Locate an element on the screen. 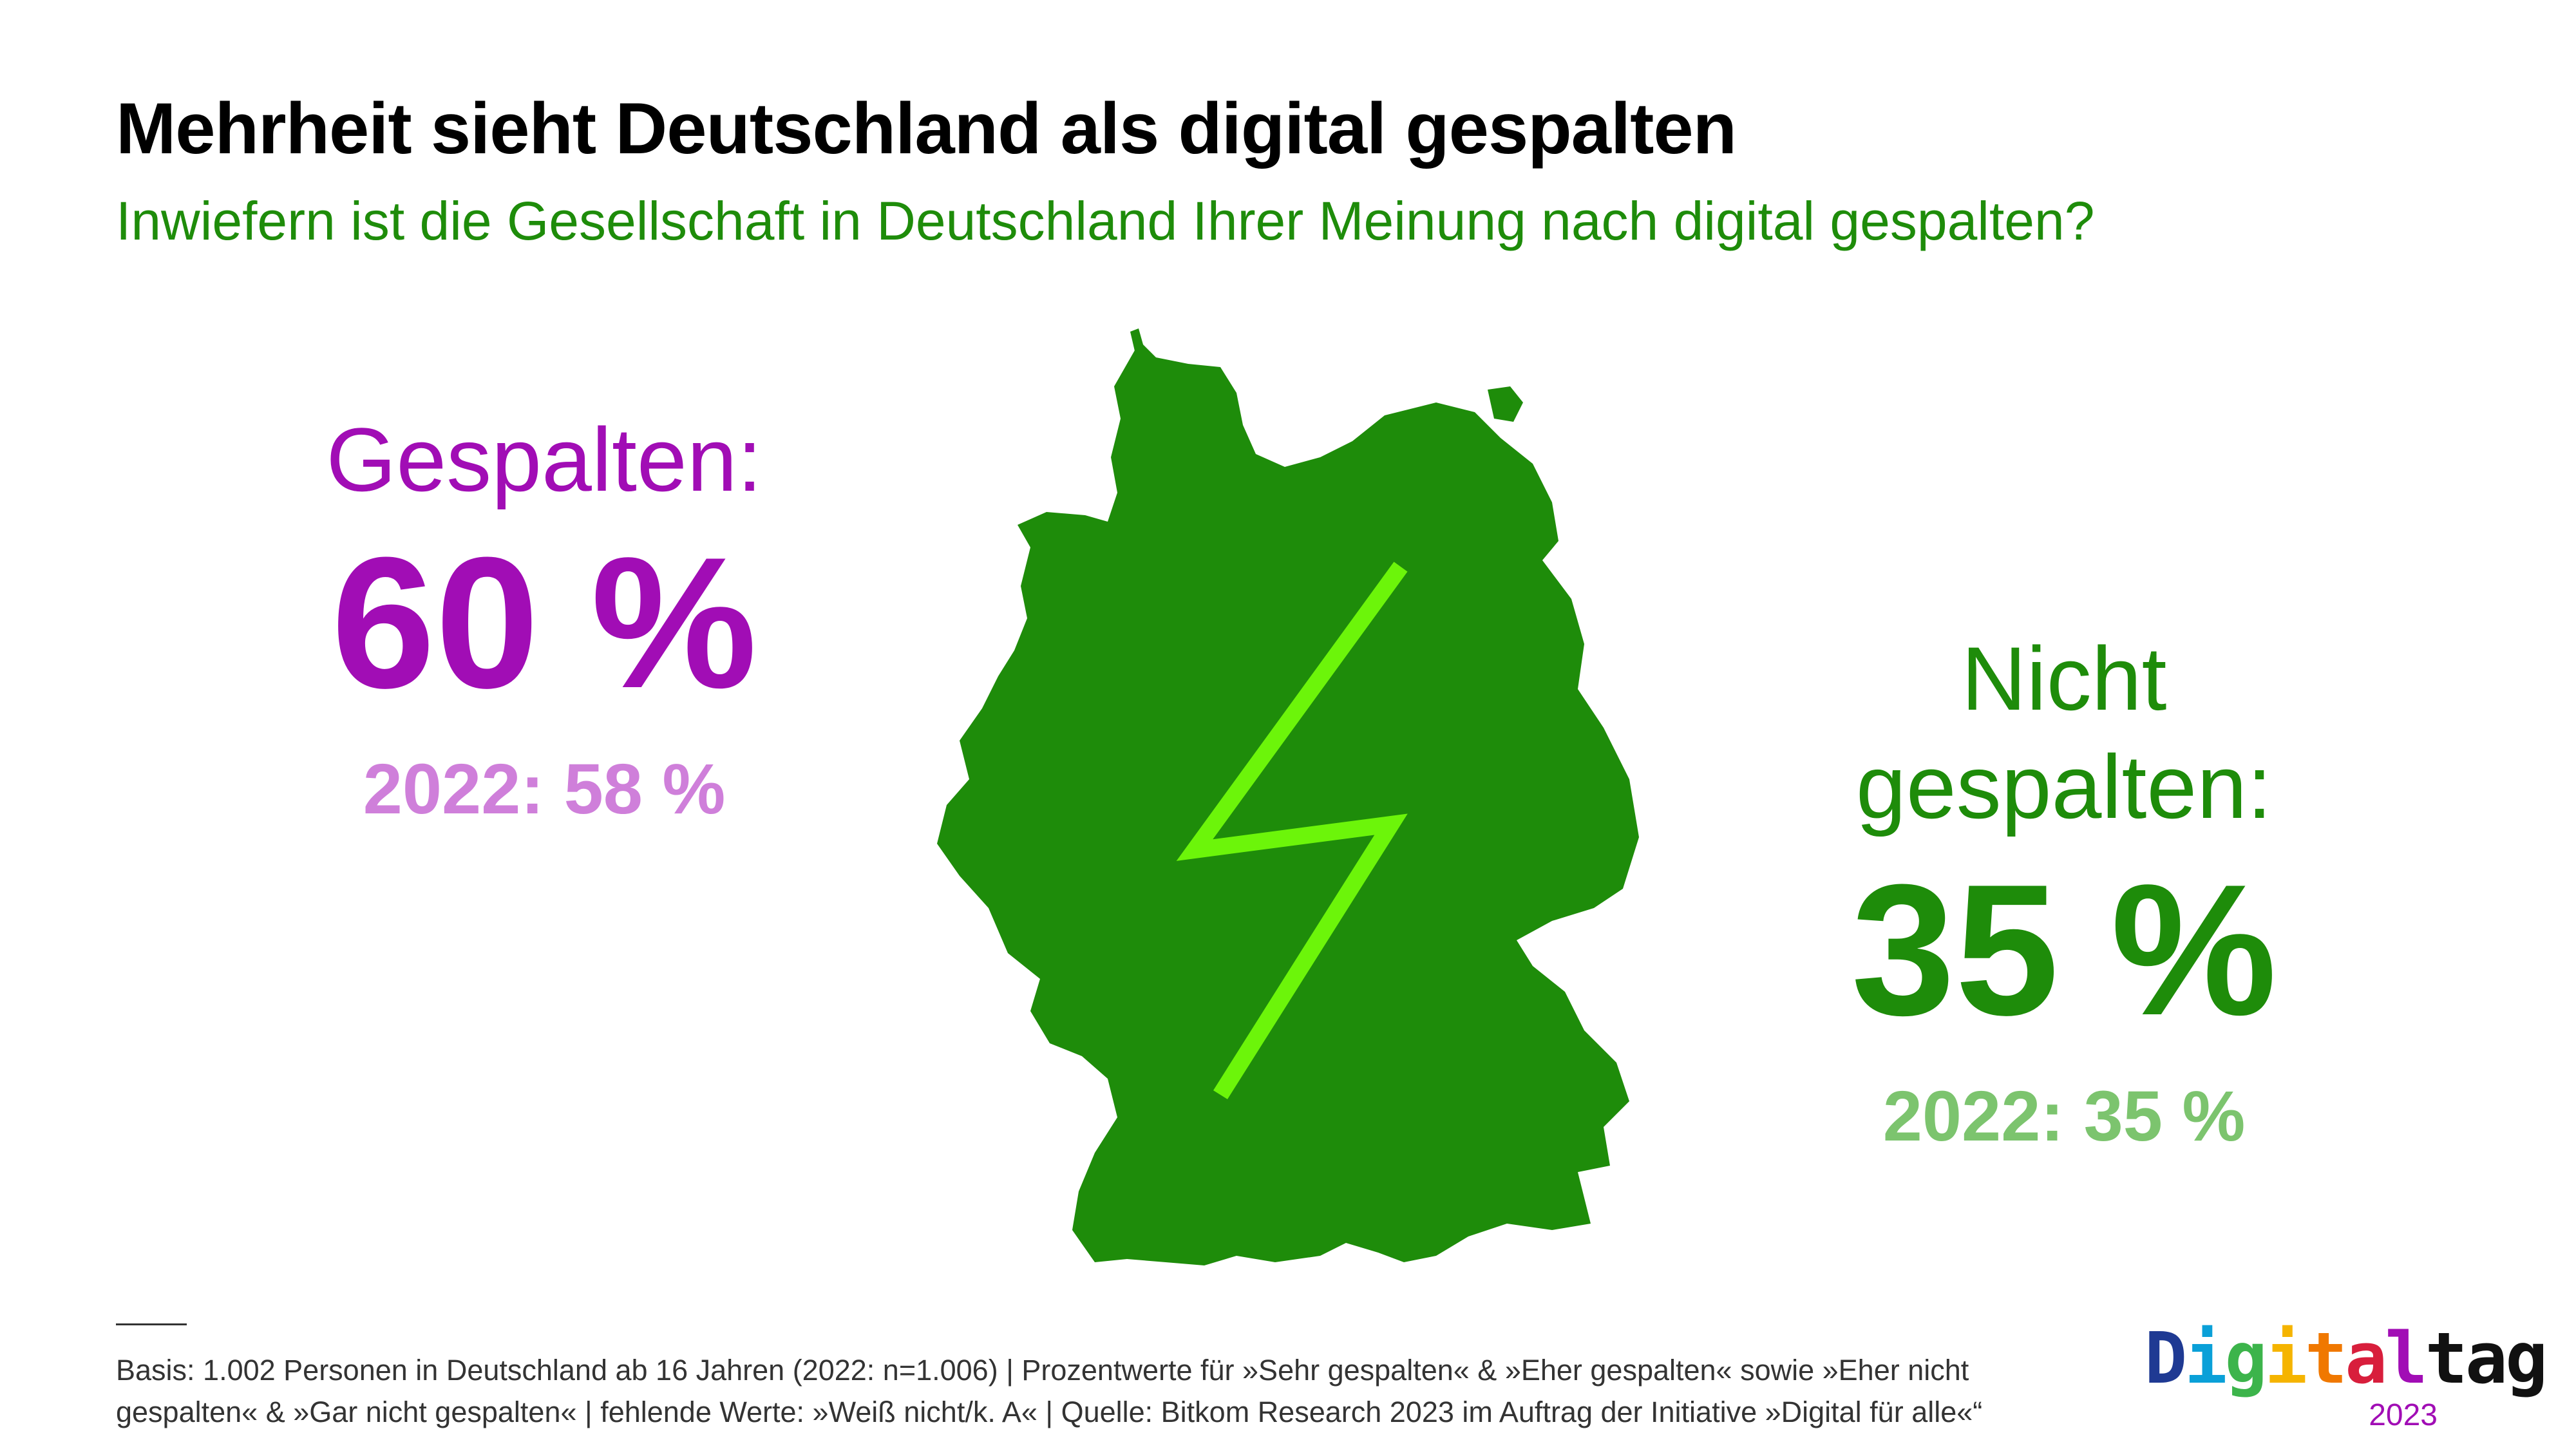 This screenshot has height=1449, width=2576. germany-island-north is located at coordinates (1136, 339).